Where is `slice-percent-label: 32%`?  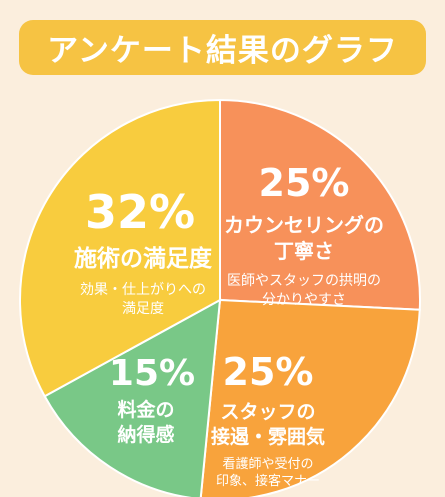 slice-percent-label: 32% is located at coordinates (140, 212).